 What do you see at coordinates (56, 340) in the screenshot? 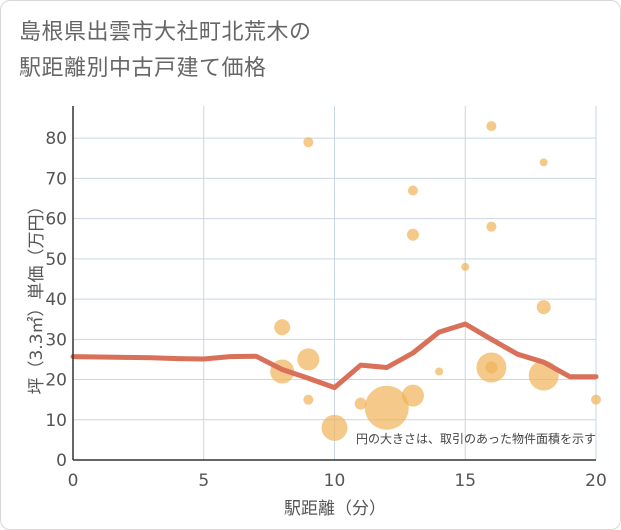
I see `y-tick-label: 30` at bounding box center [56, 340].